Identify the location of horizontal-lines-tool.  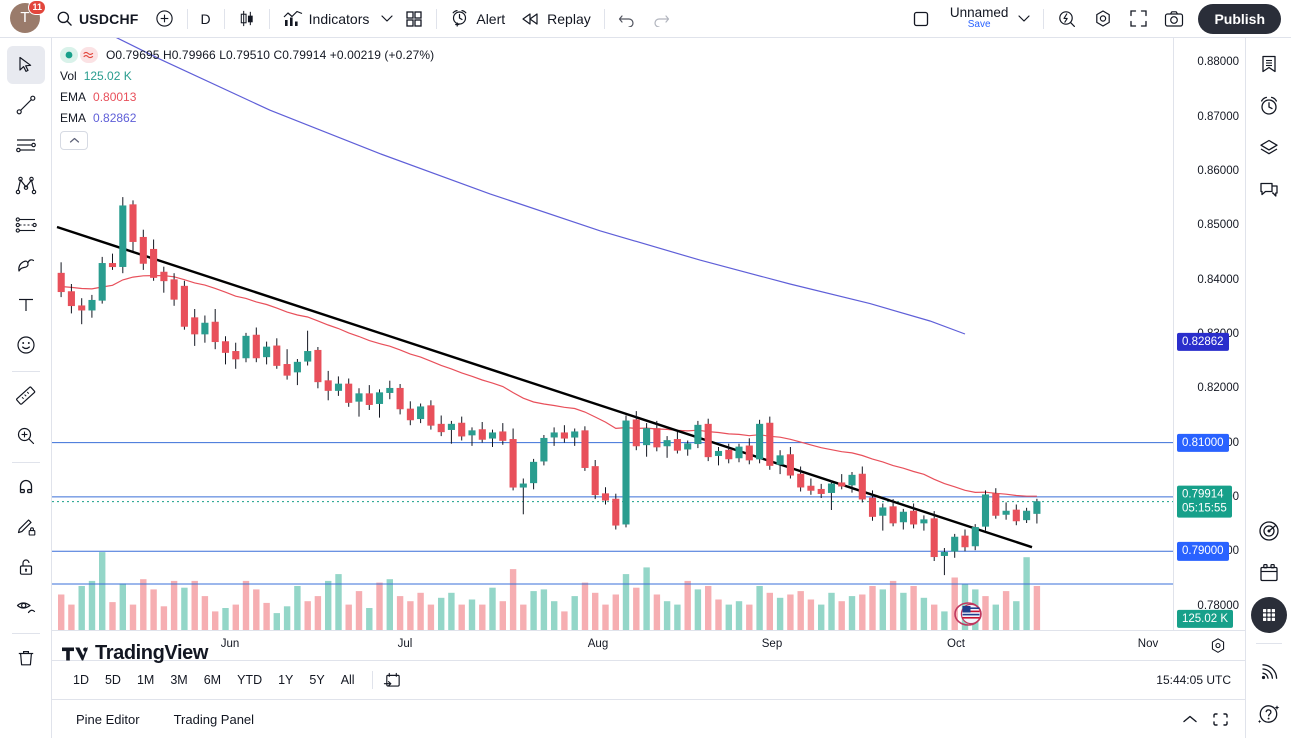
(26, 145).